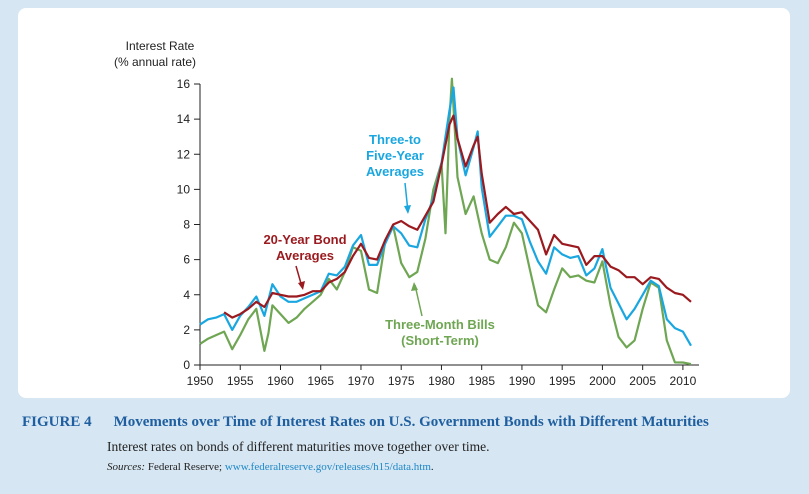  Describe the element at coordinates (401, 381) in the screenshot. I see `x-tick-label: 1975` at that location.